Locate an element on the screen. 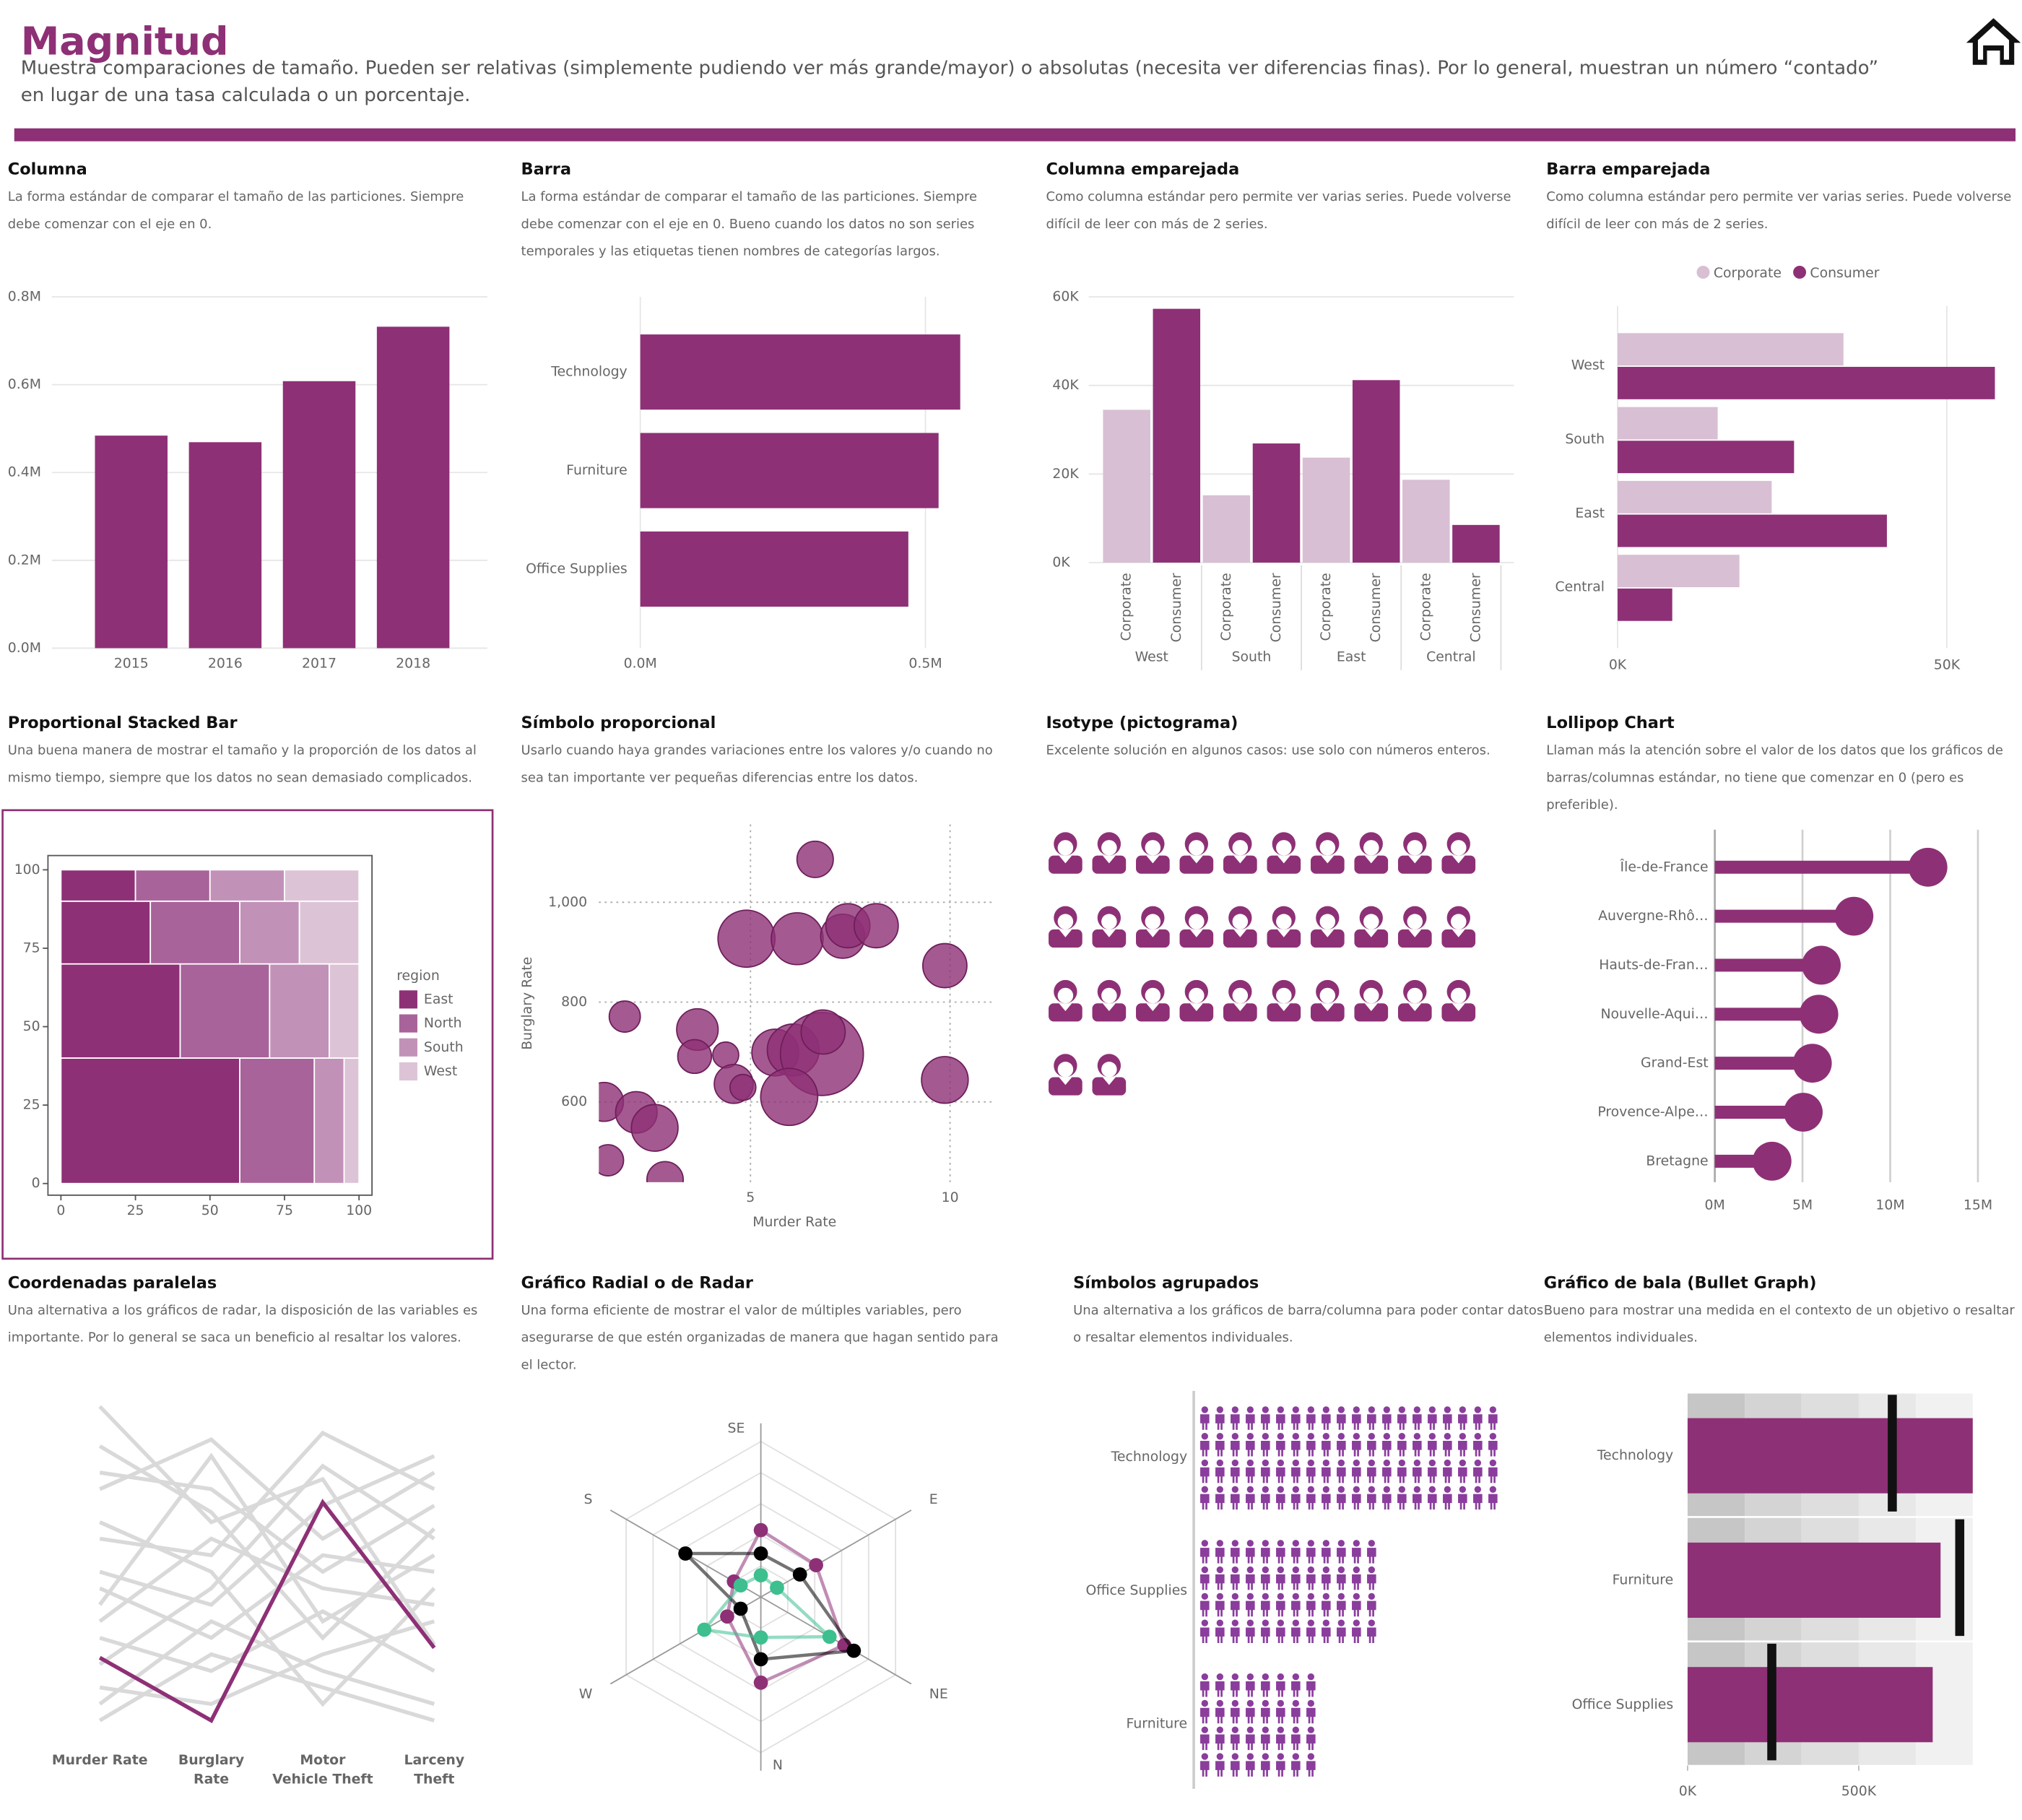  lollipop-head is located at coordinates (1772, 1161).